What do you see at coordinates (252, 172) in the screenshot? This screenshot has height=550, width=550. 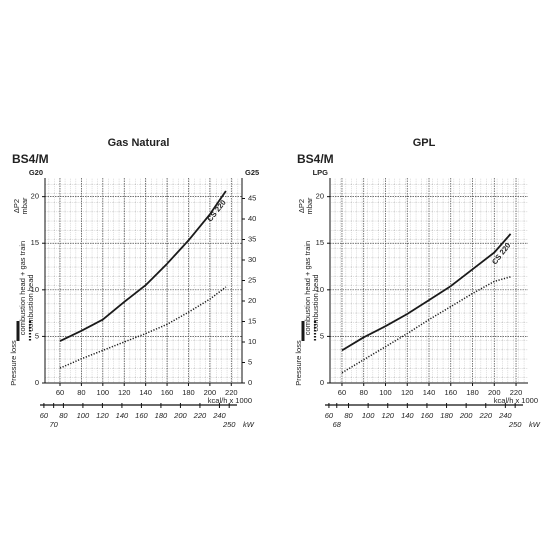 I see `y2-axis-label: G25` at bounding box center [252, 172].